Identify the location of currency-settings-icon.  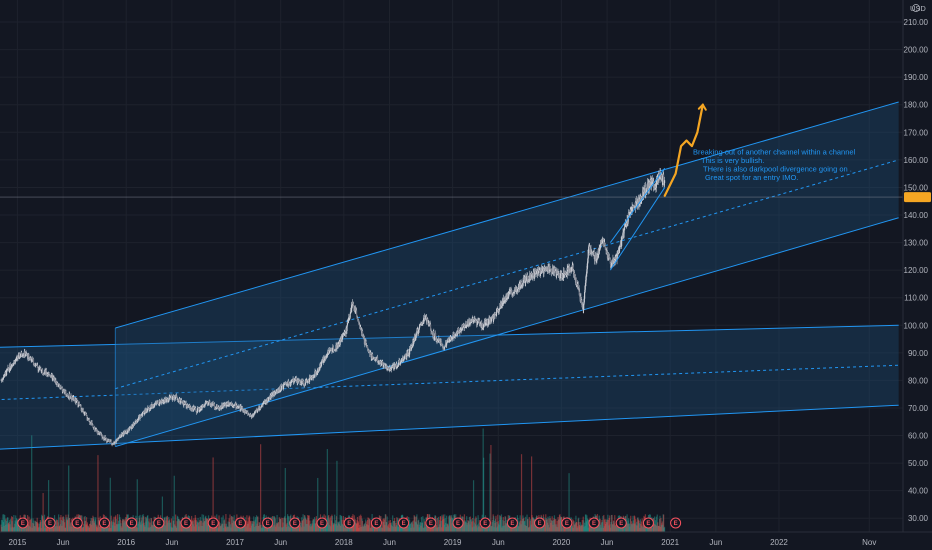
(916, 8).